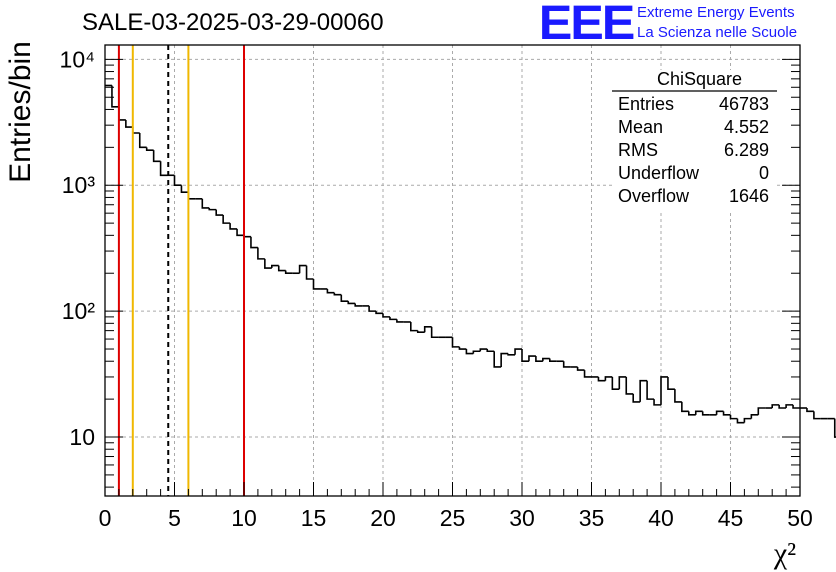 This screenshot has width=836, height=572. I want to click on stats-value: 46783, so click(744, 104).